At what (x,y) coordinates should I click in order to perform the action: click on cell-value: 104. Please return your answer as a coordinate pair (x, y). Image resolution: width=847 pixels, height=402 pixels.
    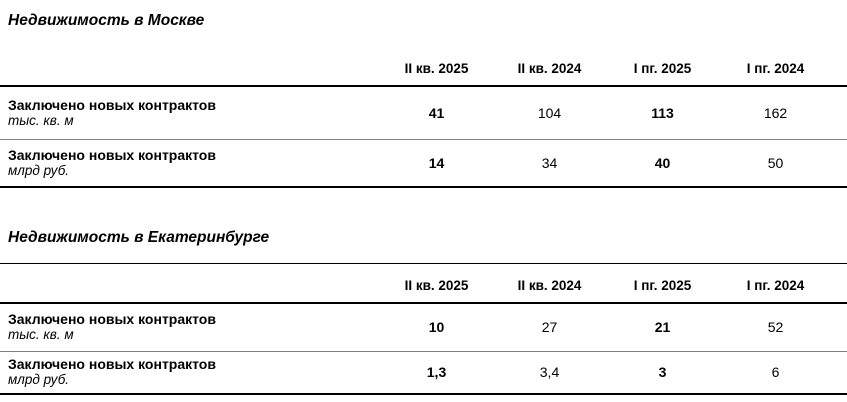
    Looking at the image, I should click on (549, 112).